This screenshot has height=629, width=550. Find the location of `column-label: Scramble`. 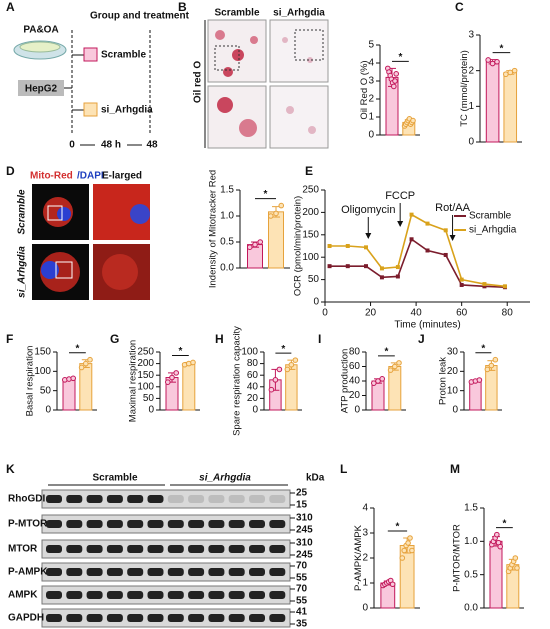

column-label: Scramble is located at coordinates (236, 13).